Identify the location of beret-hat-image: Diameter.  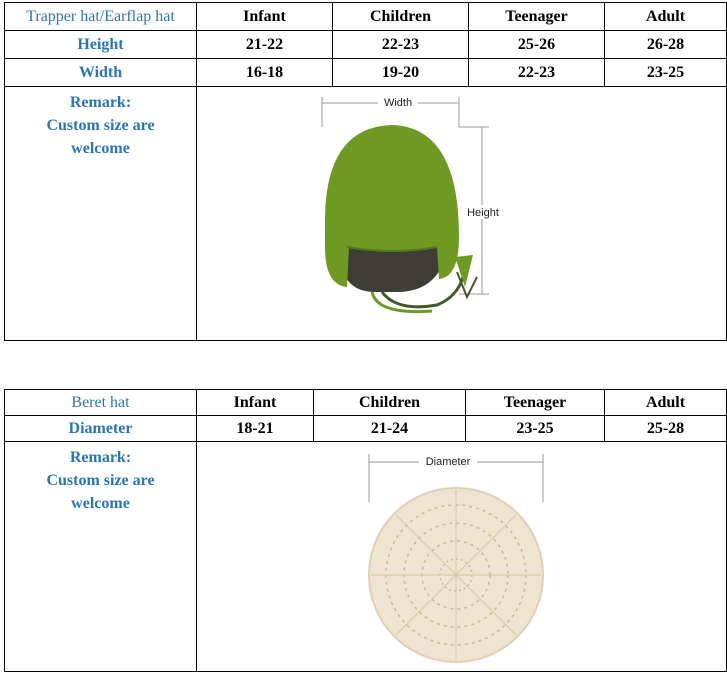
(456, 558).